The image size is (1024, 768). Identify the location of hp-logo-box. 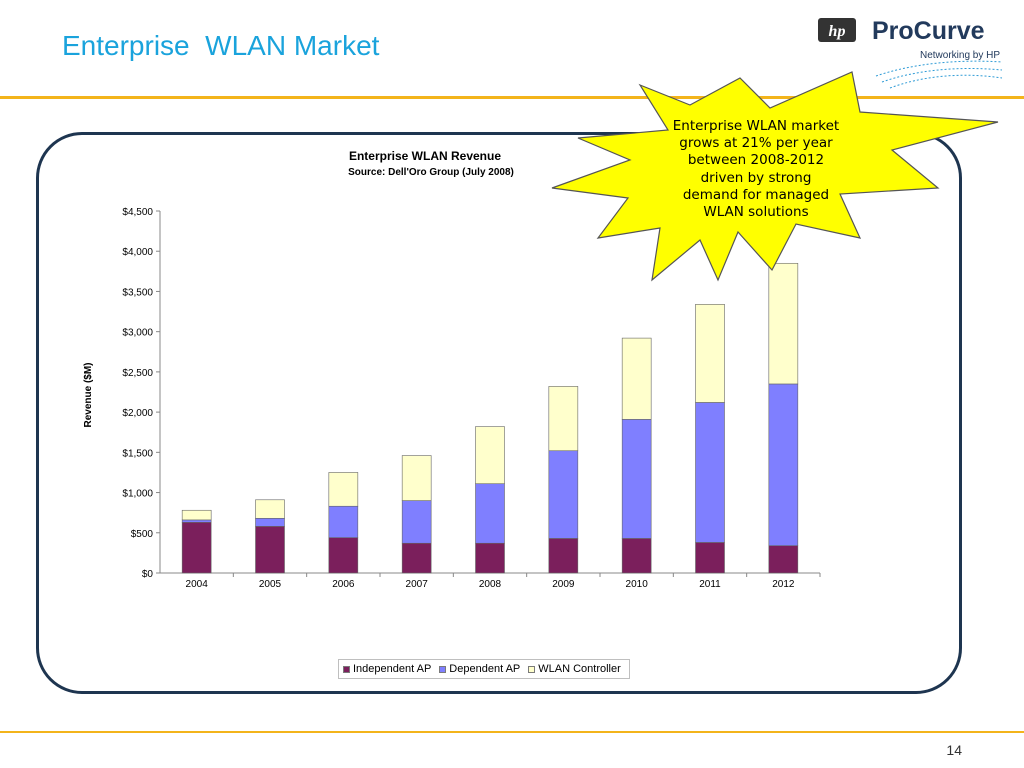
(837, 30).